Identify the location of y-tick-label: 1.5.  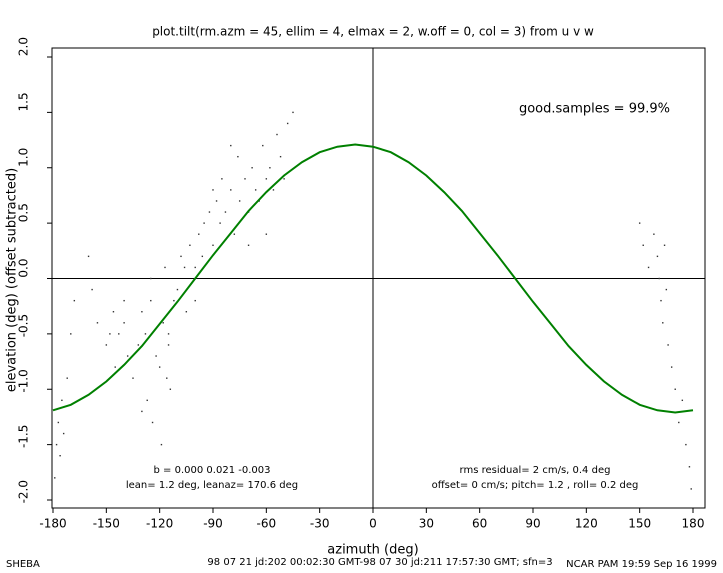
(24, 101).